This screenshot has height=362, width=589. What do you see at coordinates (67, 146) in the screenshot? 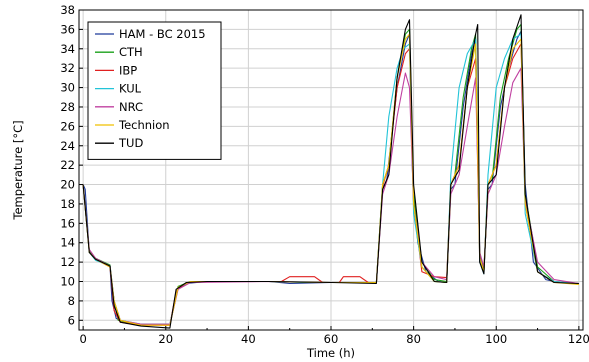
I see `y-tick-label: 24` at bounding box center [67, 146].